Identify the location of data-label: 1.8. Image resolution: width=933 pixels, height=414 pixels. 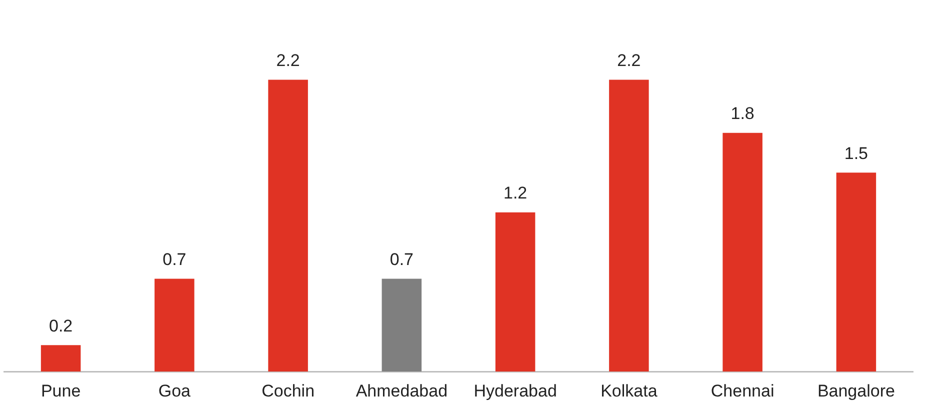
(742, 114).